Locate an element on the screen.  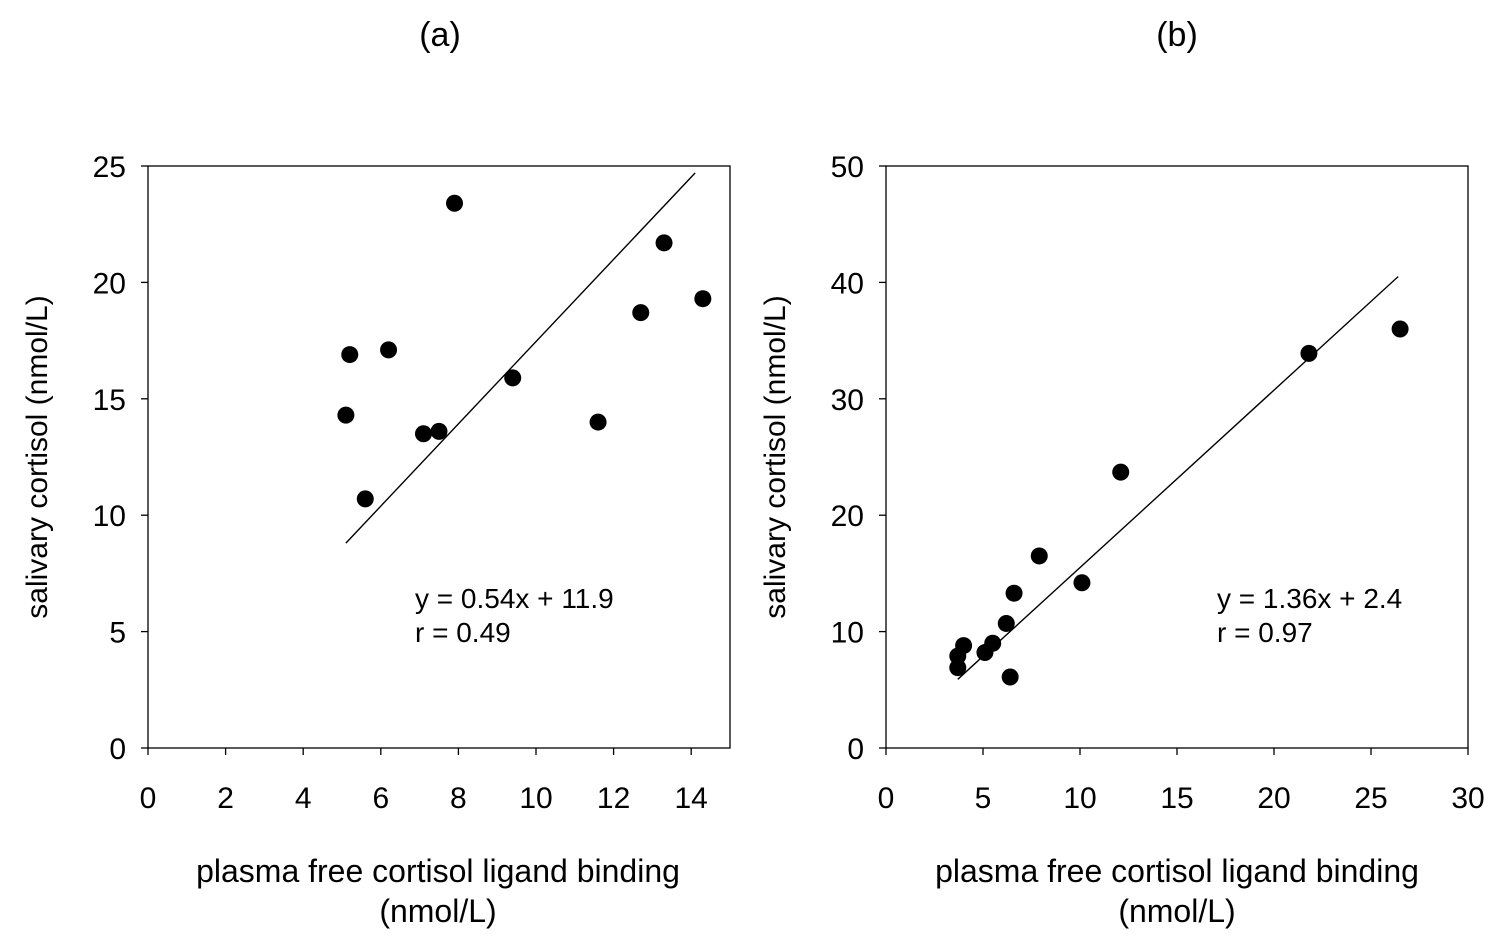
panel-a-x-axis-label-line1: plasma free cortisol ligand binding is located at coordinates (438, 871).